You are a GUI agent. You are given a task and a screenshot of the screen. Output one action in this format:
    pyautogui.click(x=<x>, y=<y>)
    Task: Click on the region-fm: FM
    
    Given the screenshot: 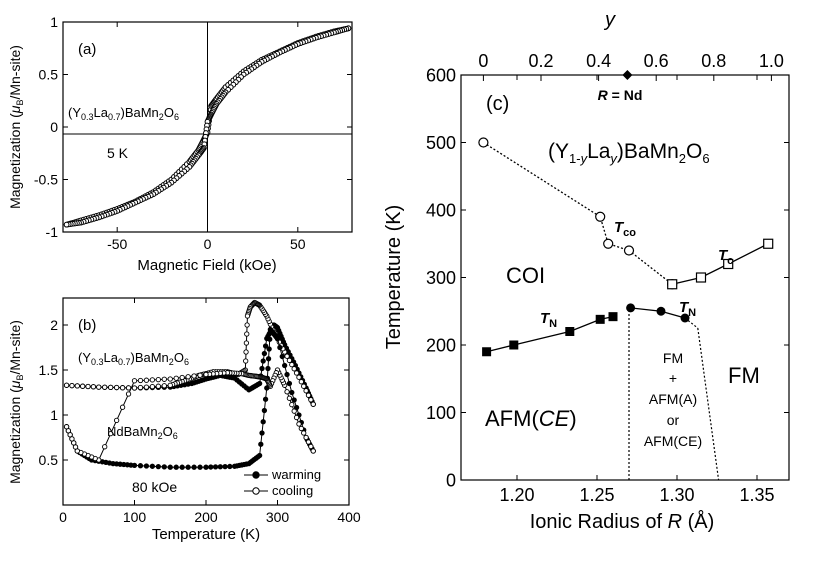 What is the action you would take?
    pyautogui.click(x=744, y=375)
    